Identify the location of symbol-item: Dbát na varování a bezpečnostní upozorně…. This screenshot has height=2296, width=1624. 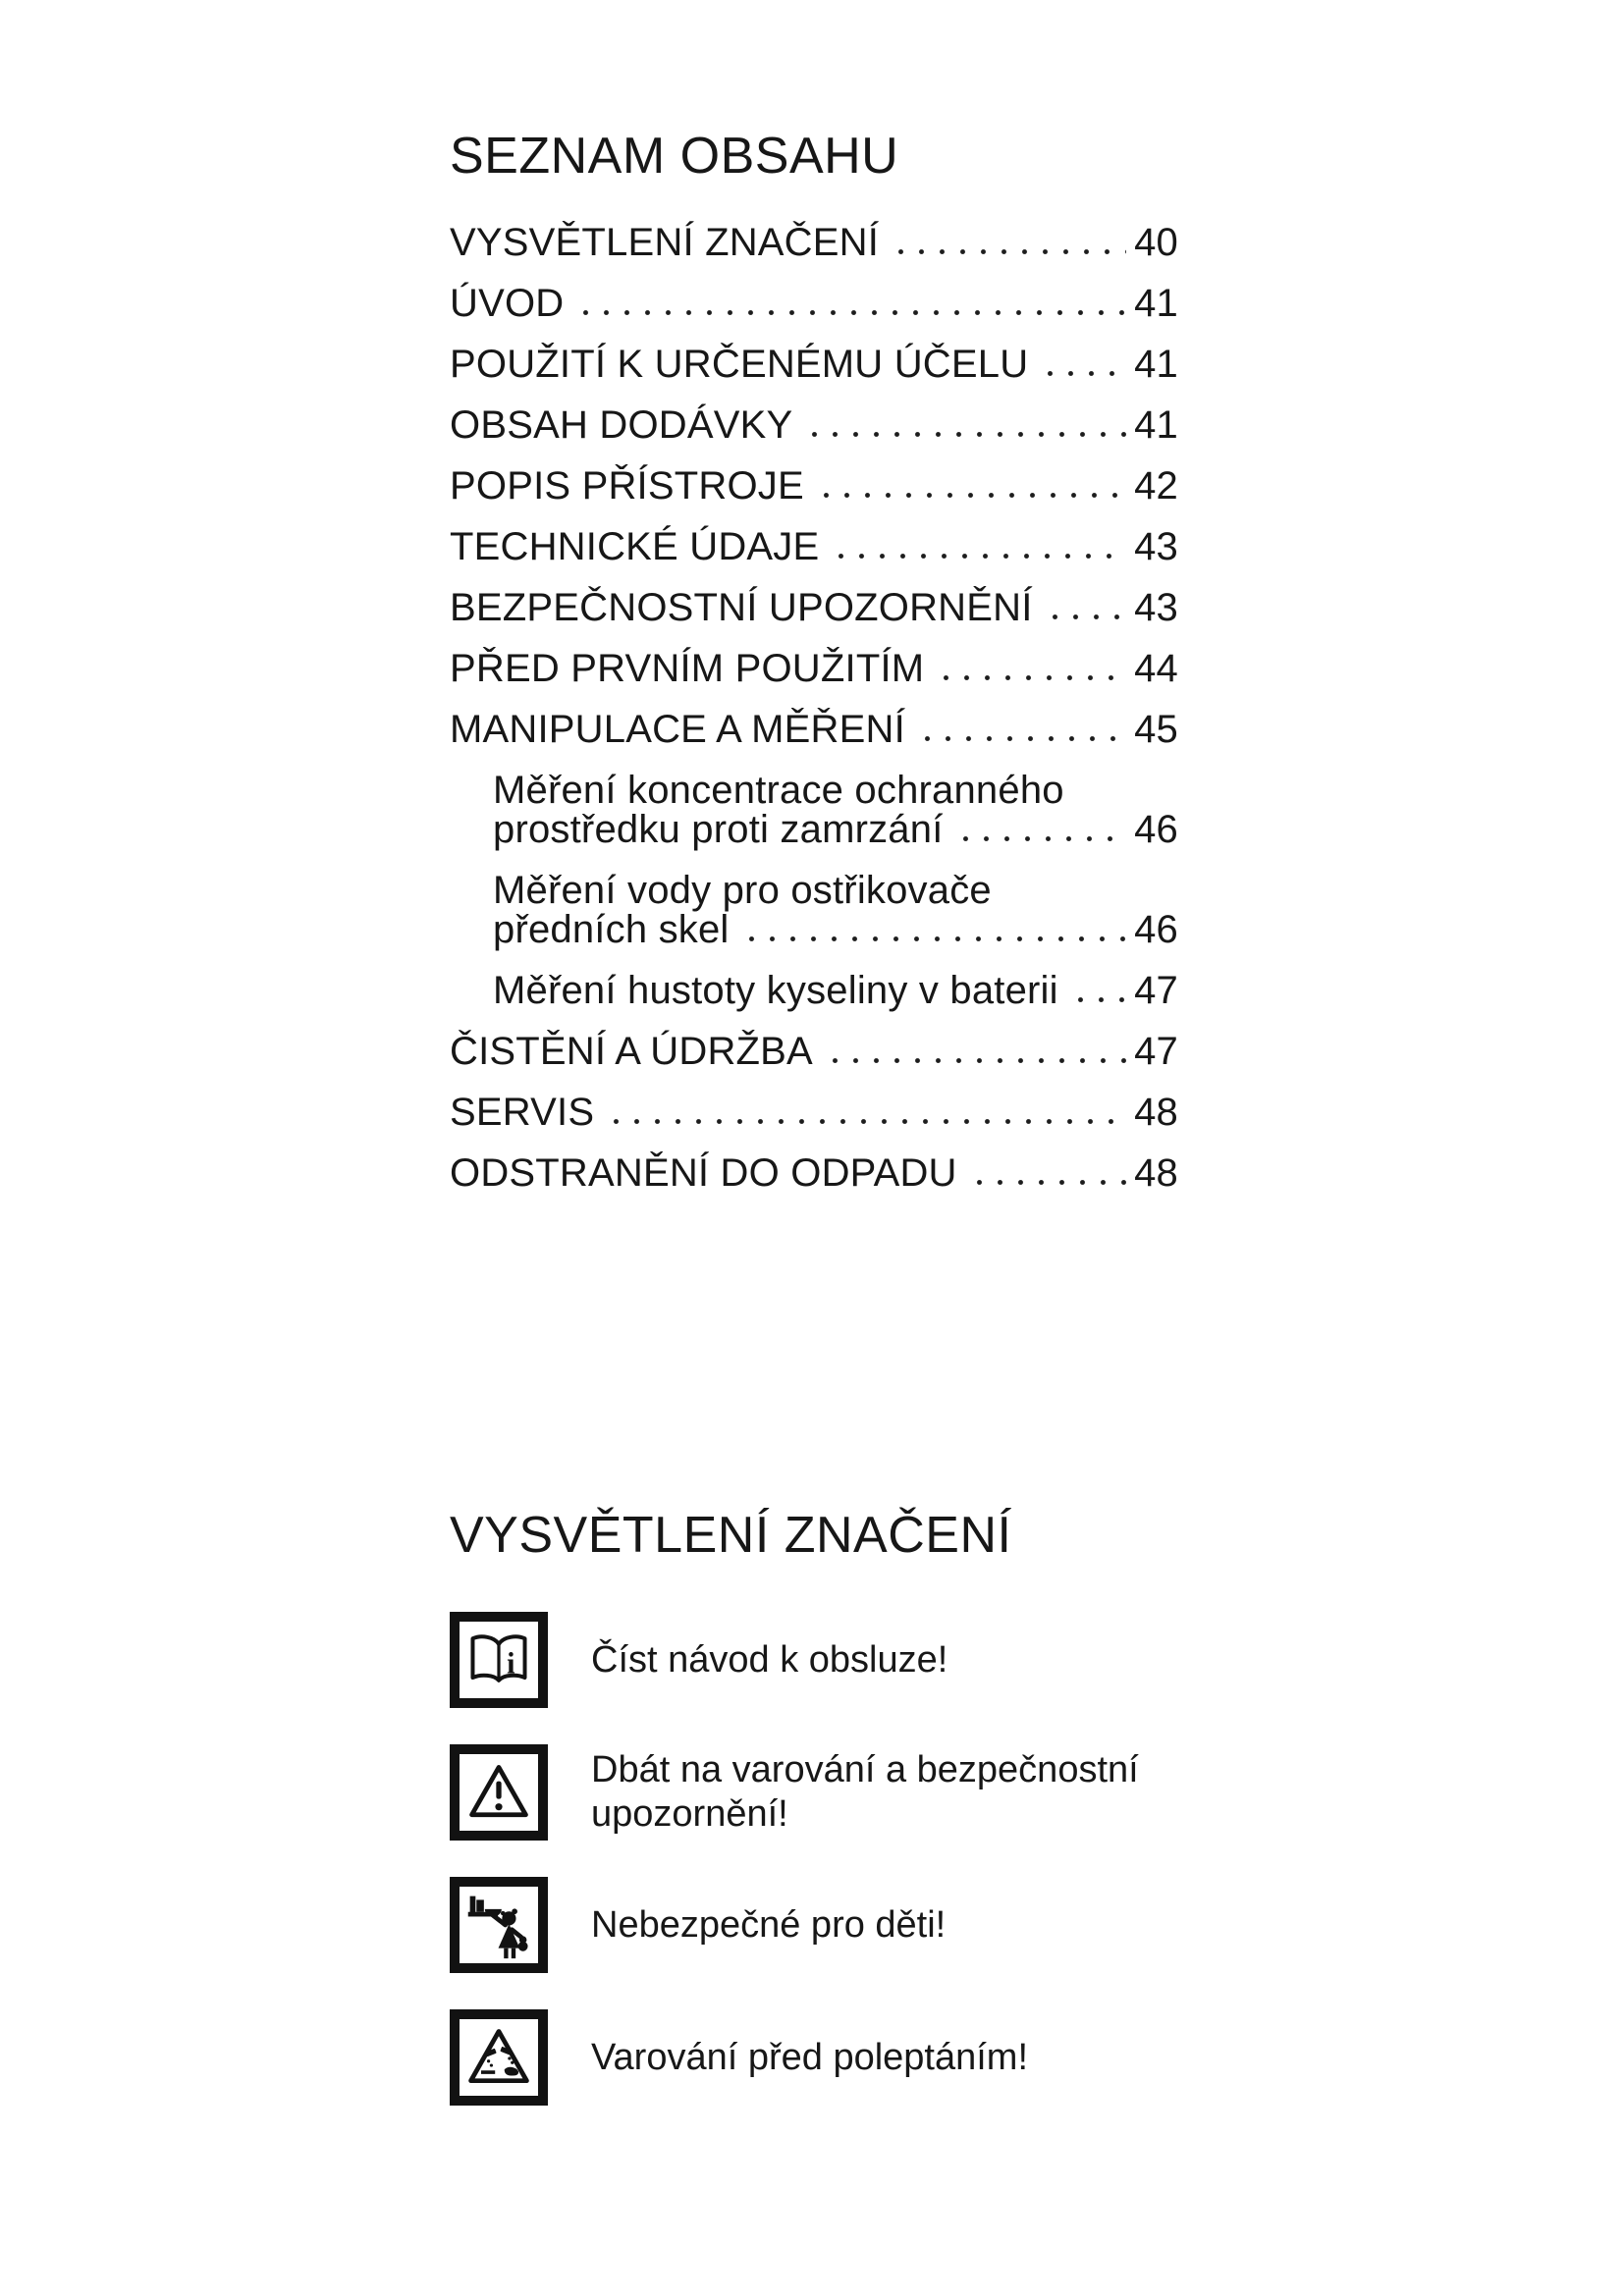
(814, 1793).